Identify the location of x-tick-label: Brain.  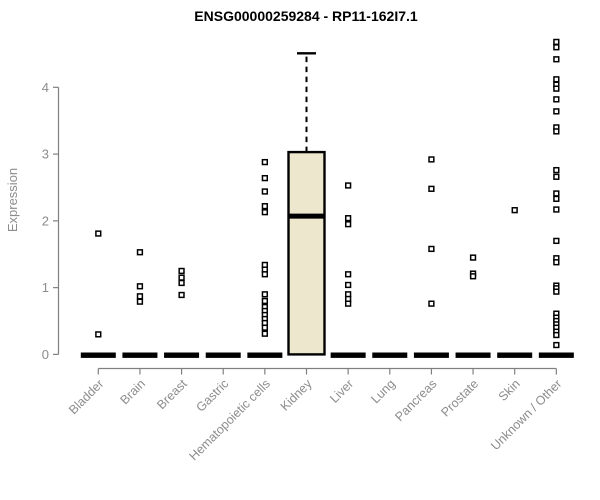
(133, 392).